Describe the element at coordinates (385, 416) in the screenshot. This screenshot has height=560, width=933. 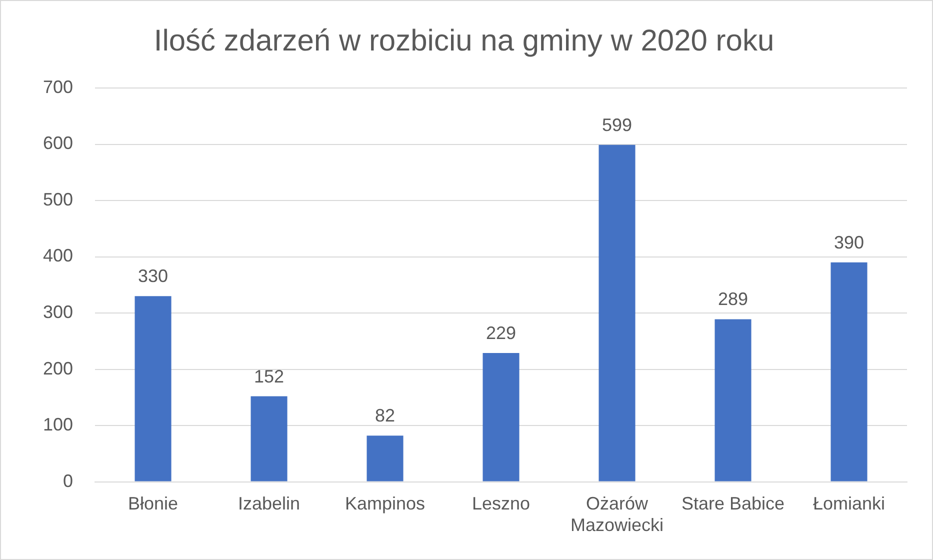
I see `data-label: 82` at that location.